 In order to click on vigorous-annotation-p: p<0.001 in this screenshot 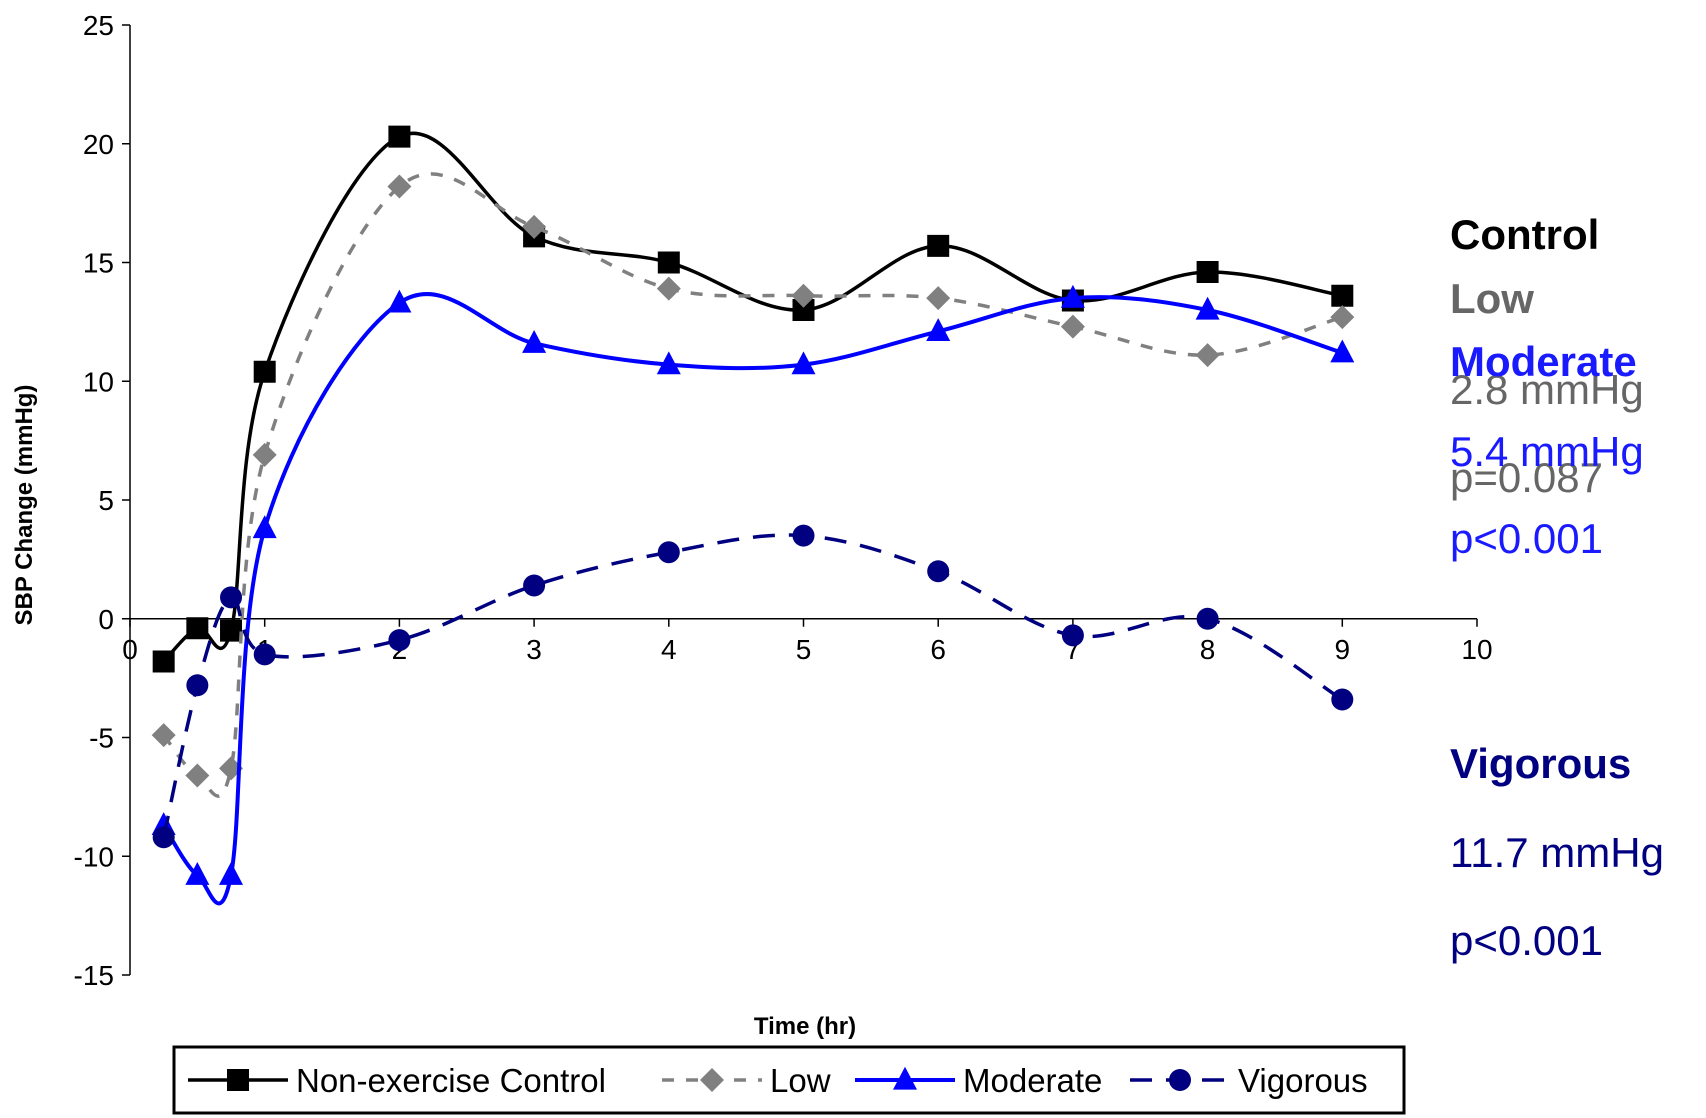, I will do `click(1526, 940)`.